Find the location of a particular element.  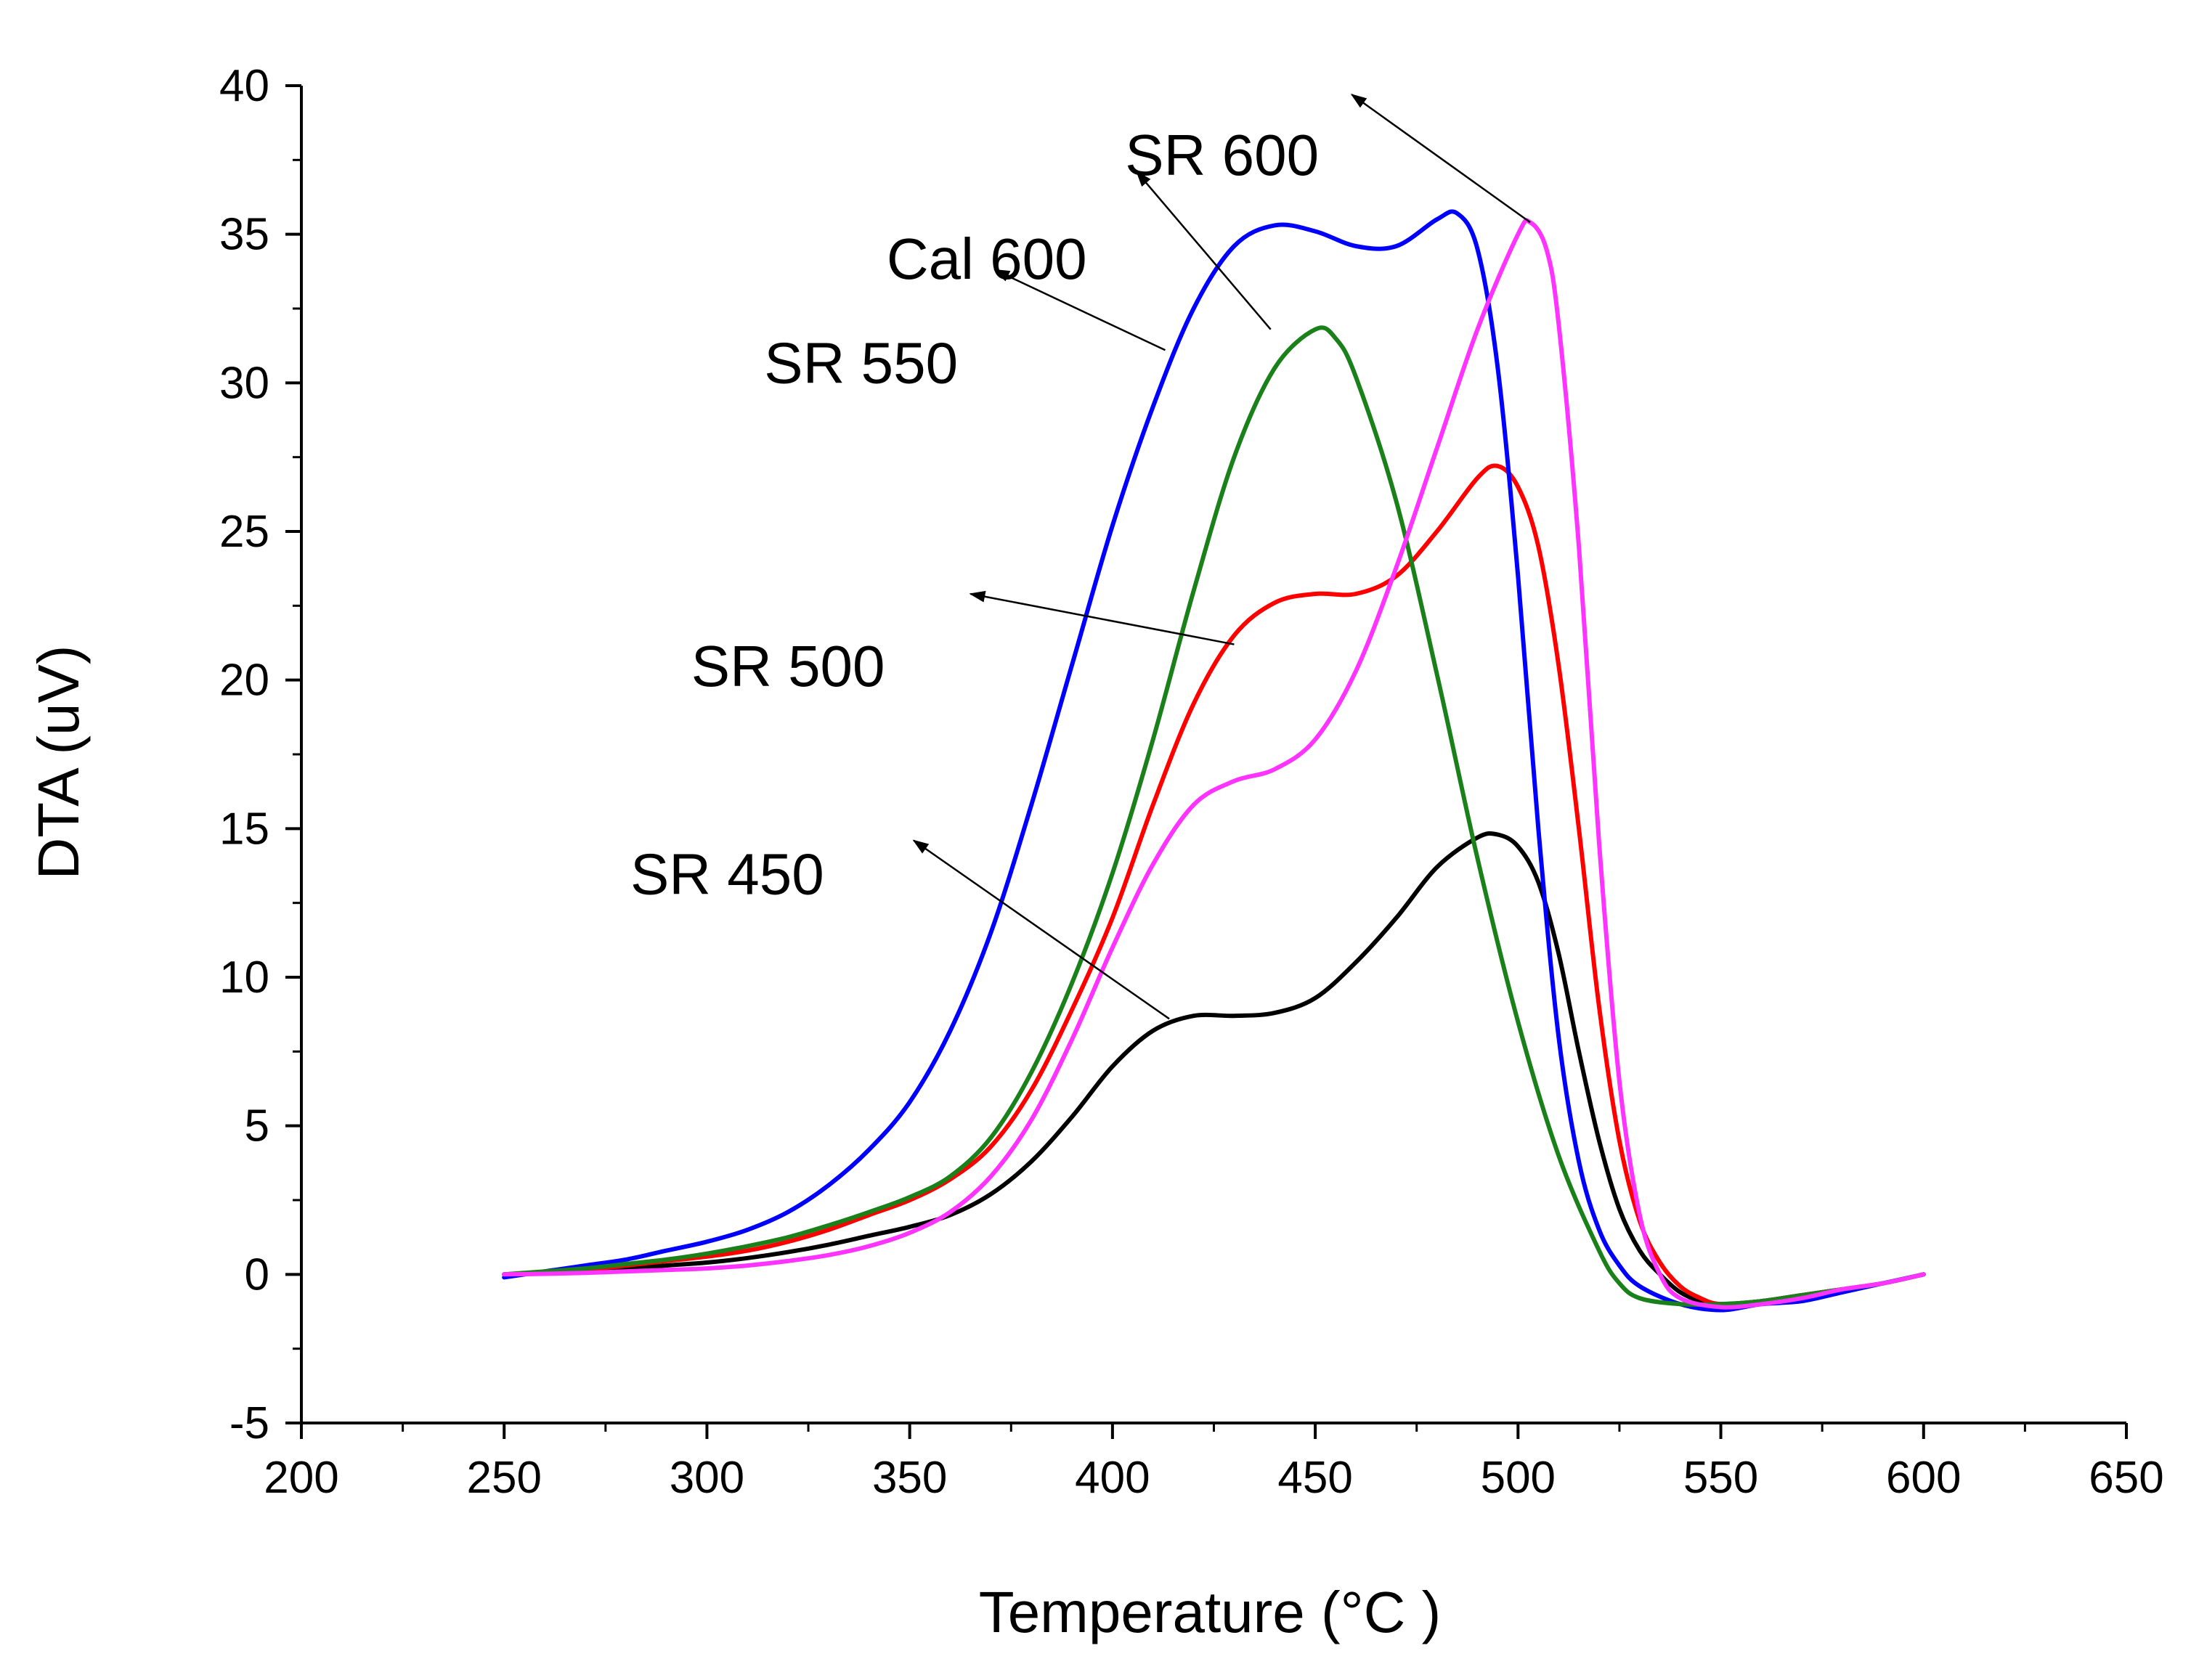

x-tick-label-250: 250 is located at coordinates (503, 1478).